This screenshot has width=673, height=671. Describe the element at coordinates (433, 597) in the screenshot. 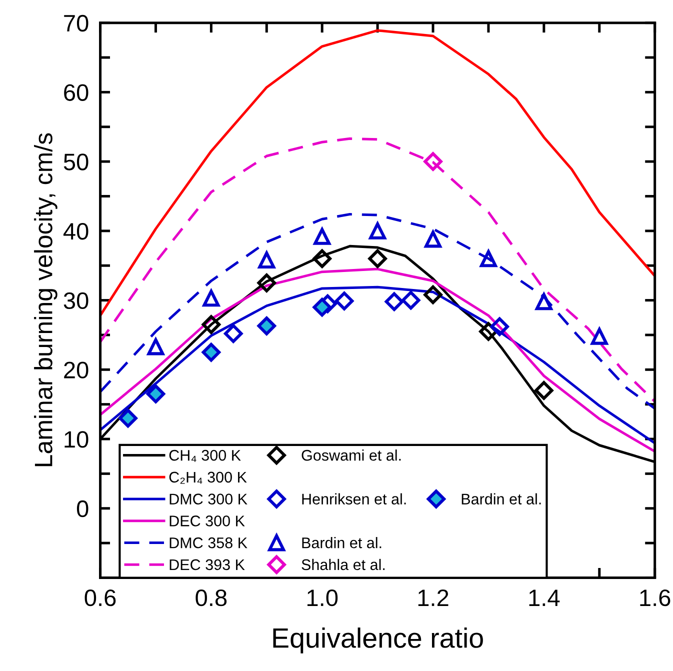

I see `x-tick-label: 1.2` at that location.